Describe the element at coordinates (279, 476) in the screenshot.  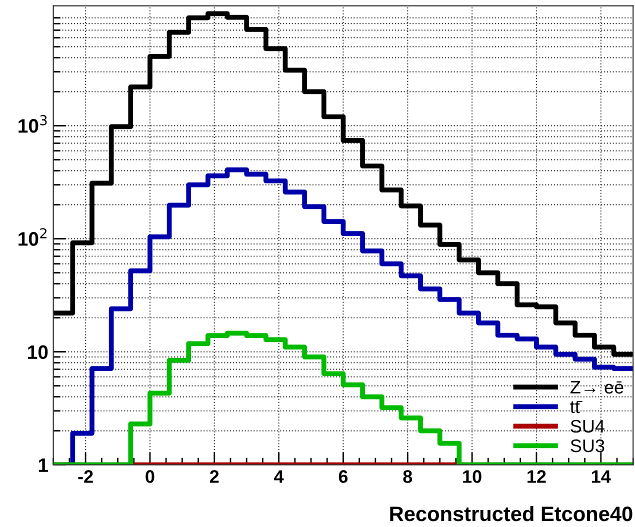
I see `x-tick-label: 4` at that location.